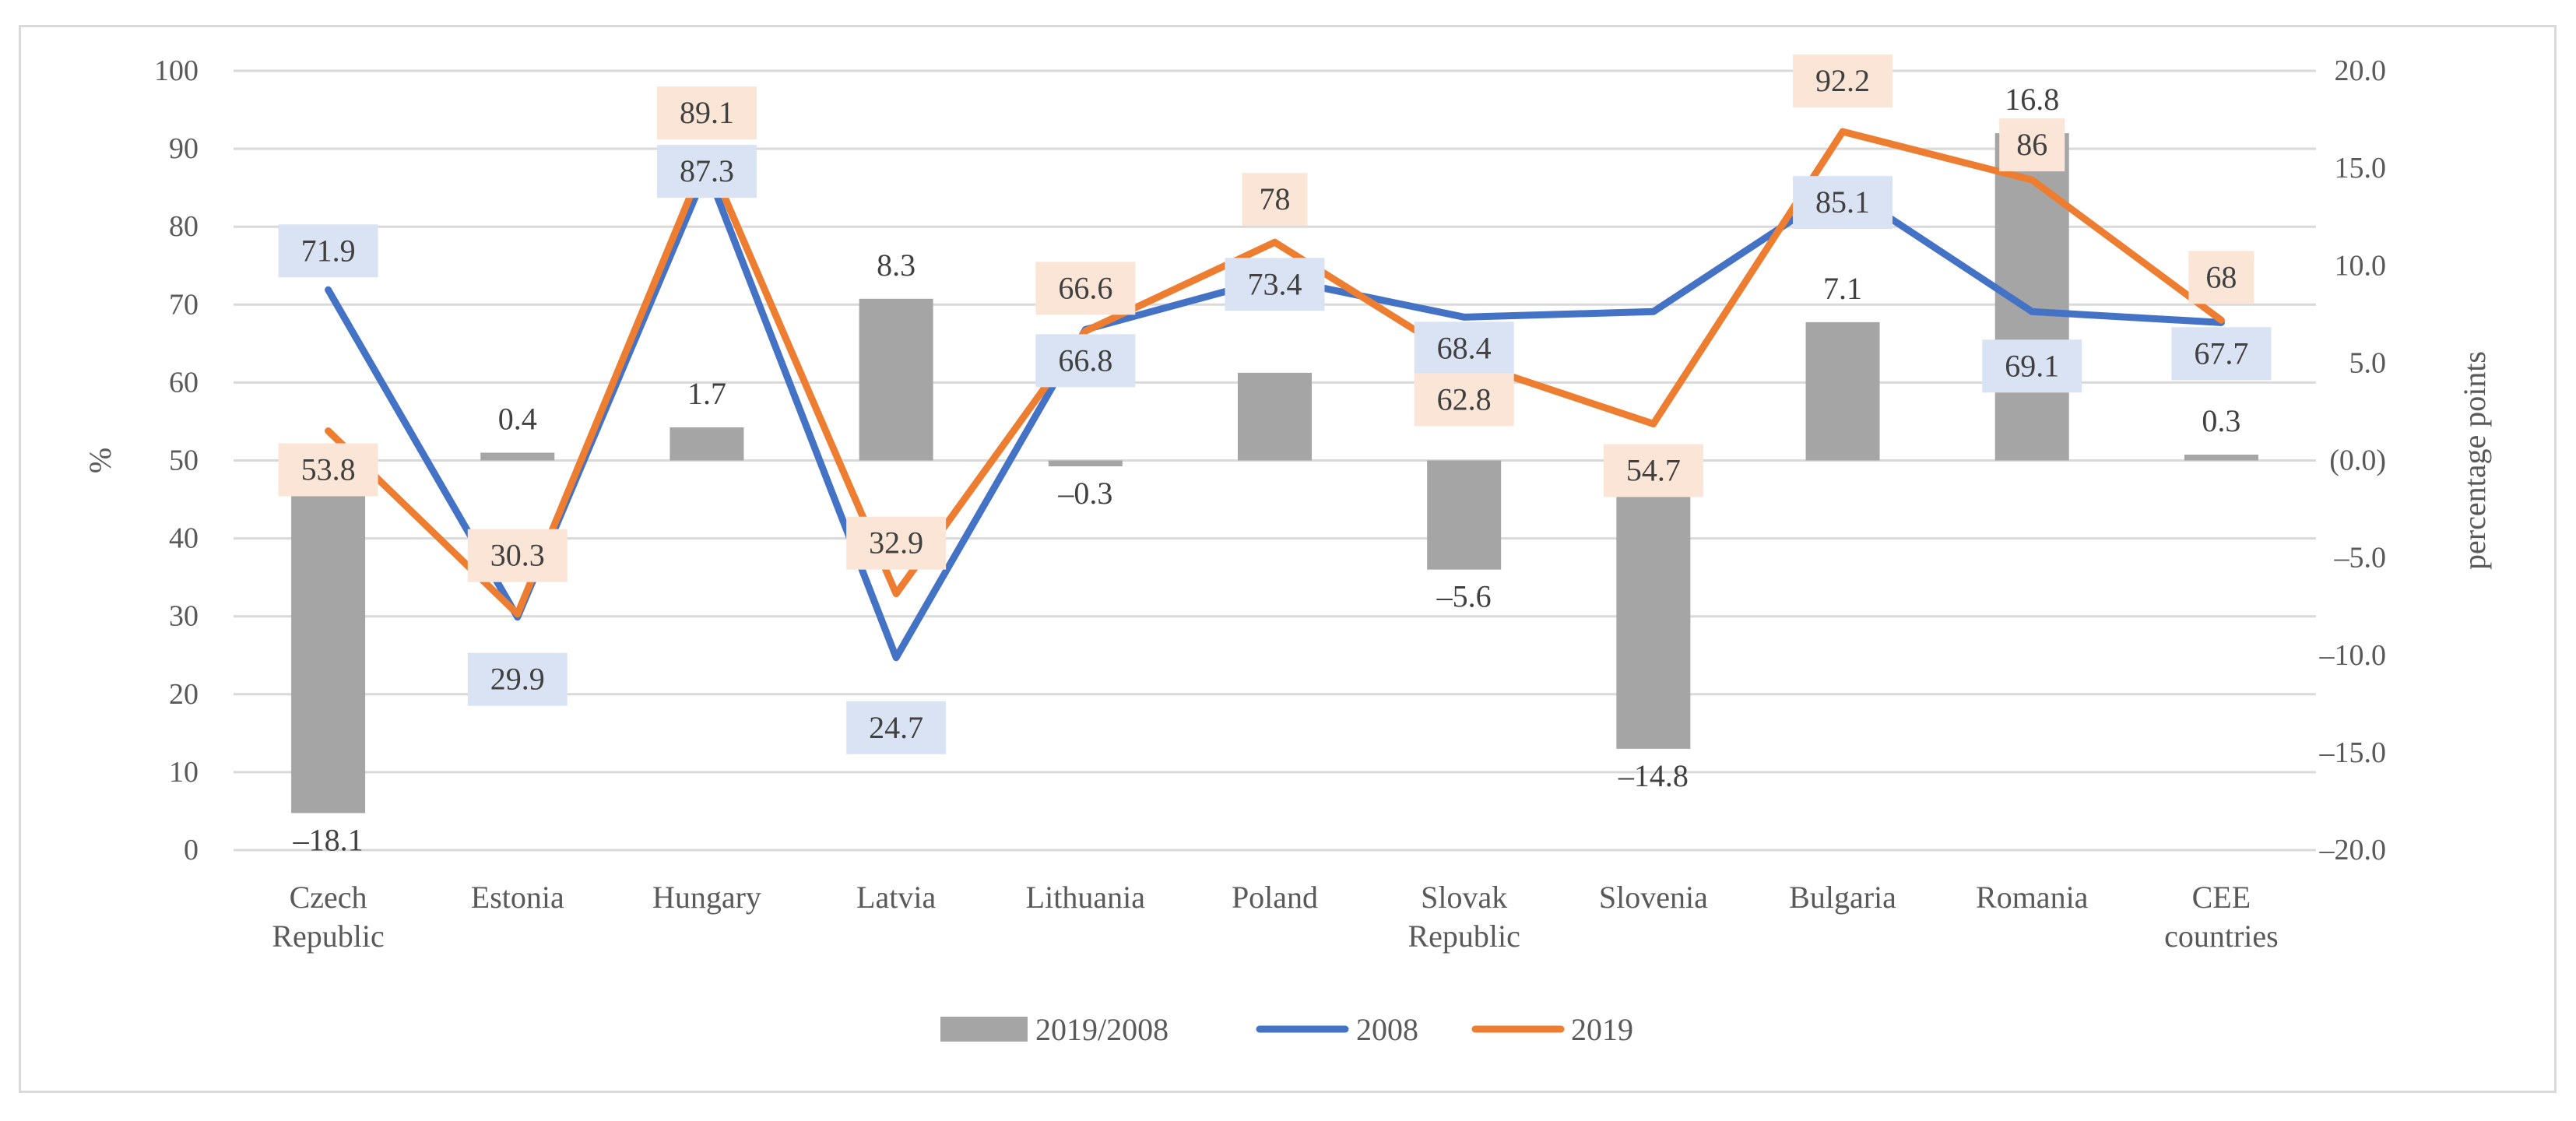 The image size is (2576, 1121). I want to click on category-label: countries, so click(2222, 936).